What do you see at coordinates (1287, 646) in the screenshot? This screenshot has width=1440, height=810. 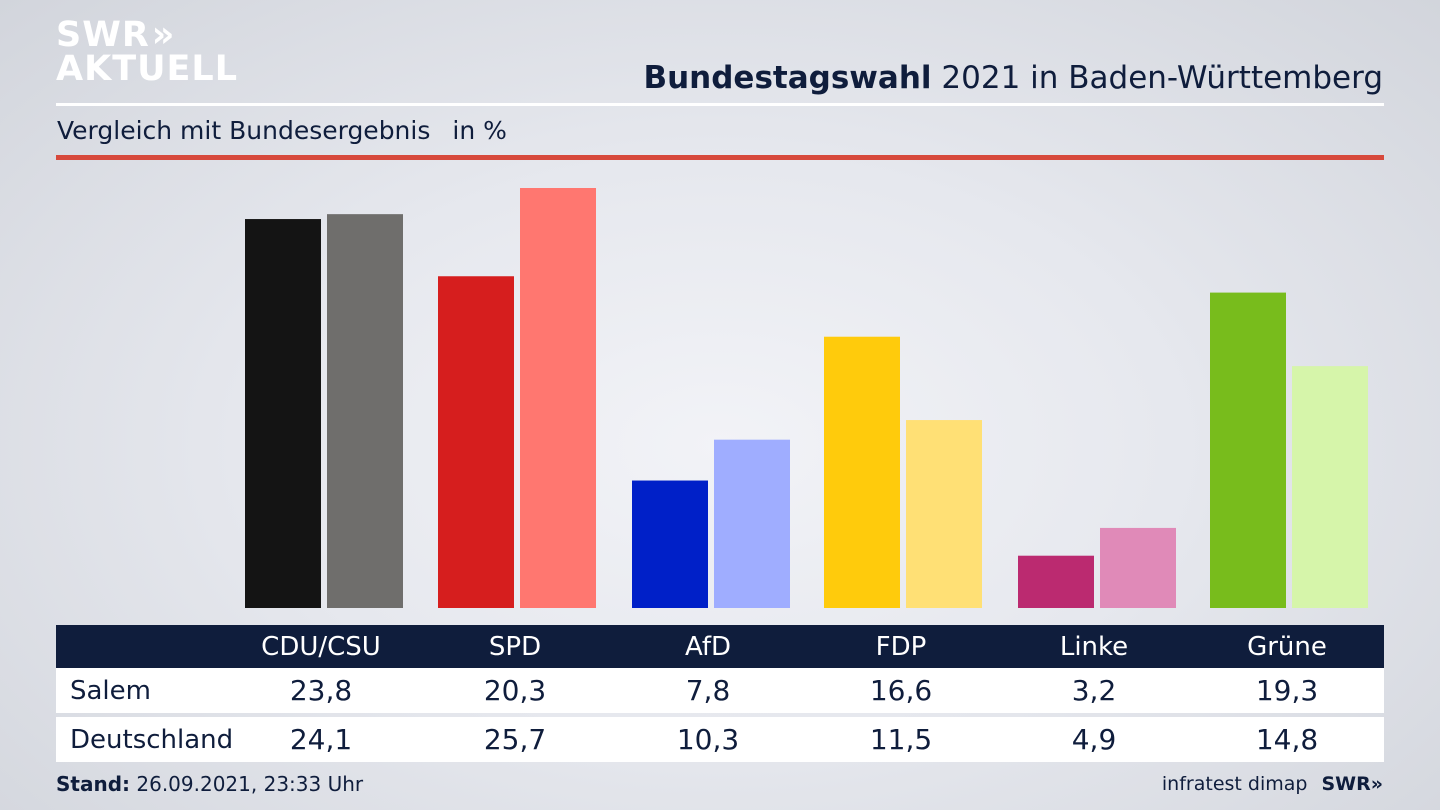 I see `column-header: Grüne` at bounding box center [1287, 646].